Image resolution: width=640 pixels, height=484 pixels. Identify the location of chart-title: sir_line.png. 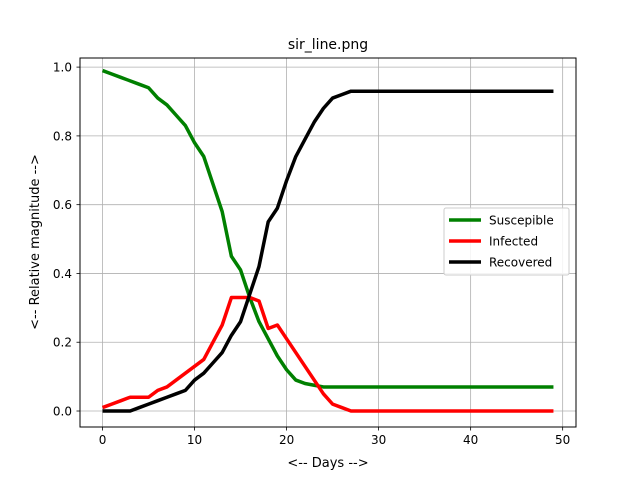
(328, 45).